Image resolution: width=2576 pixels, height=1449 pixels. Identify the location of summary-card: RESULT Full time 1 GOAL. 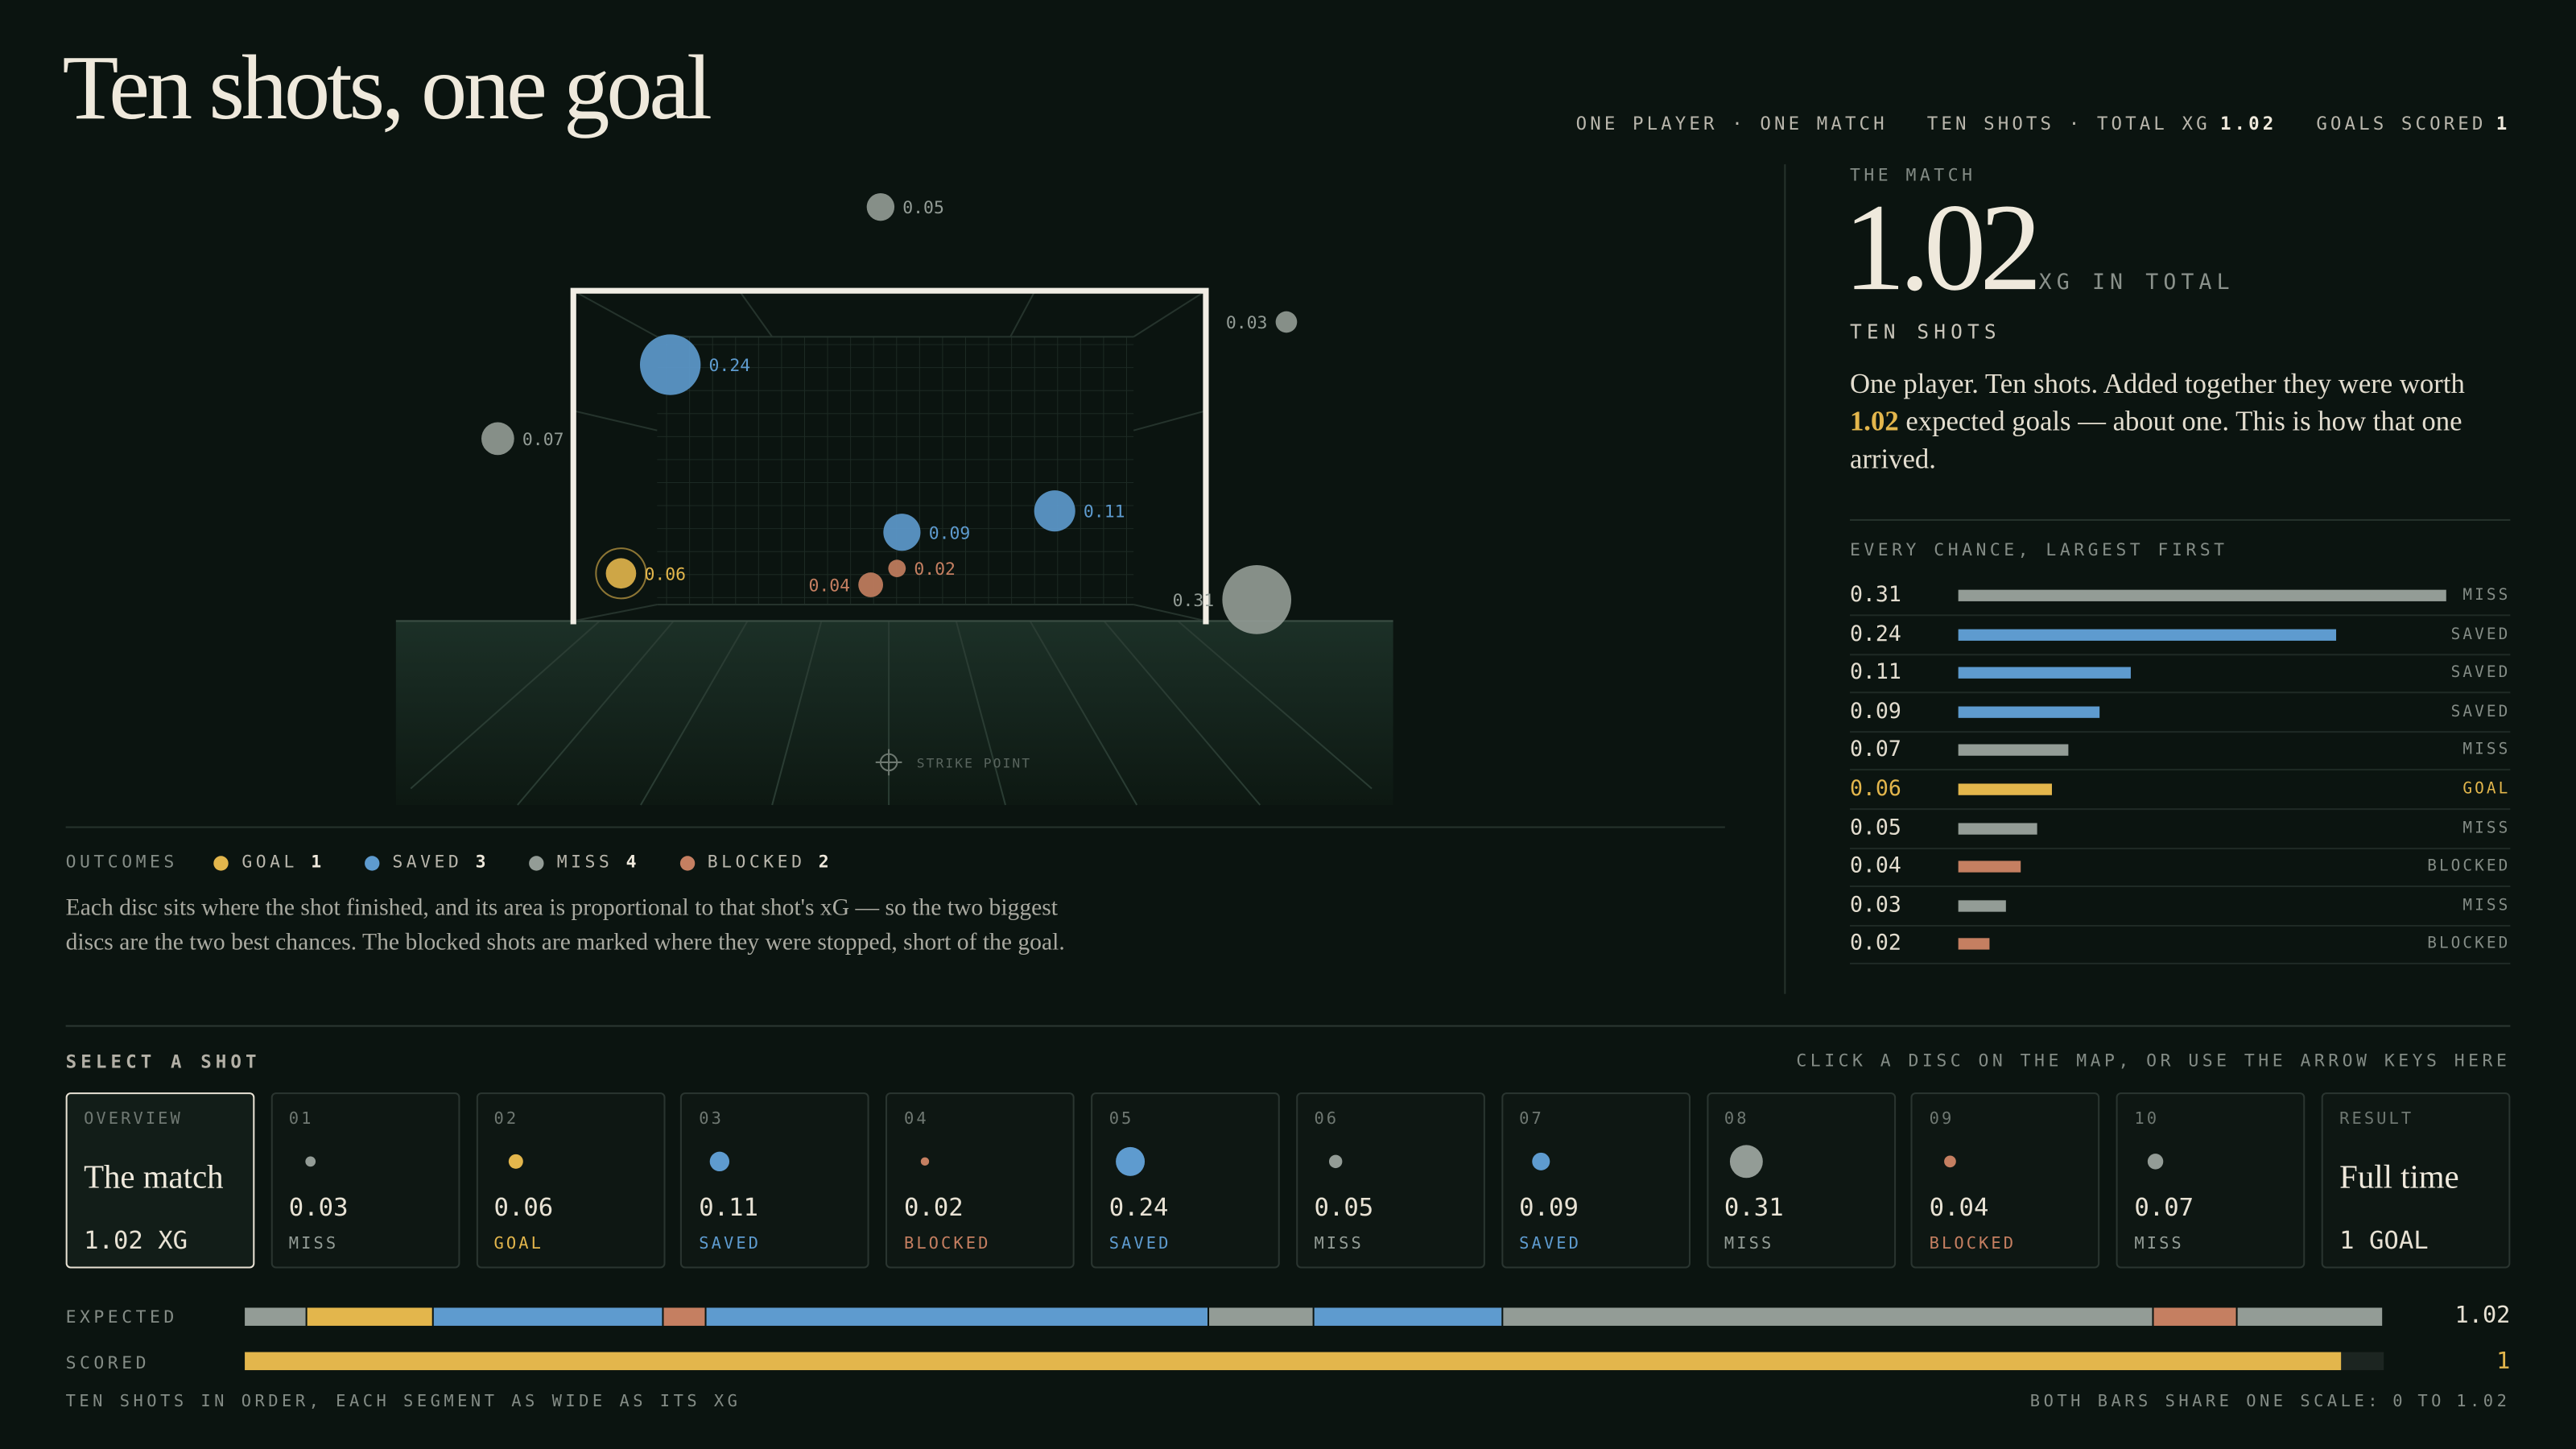
(2416, 1180).